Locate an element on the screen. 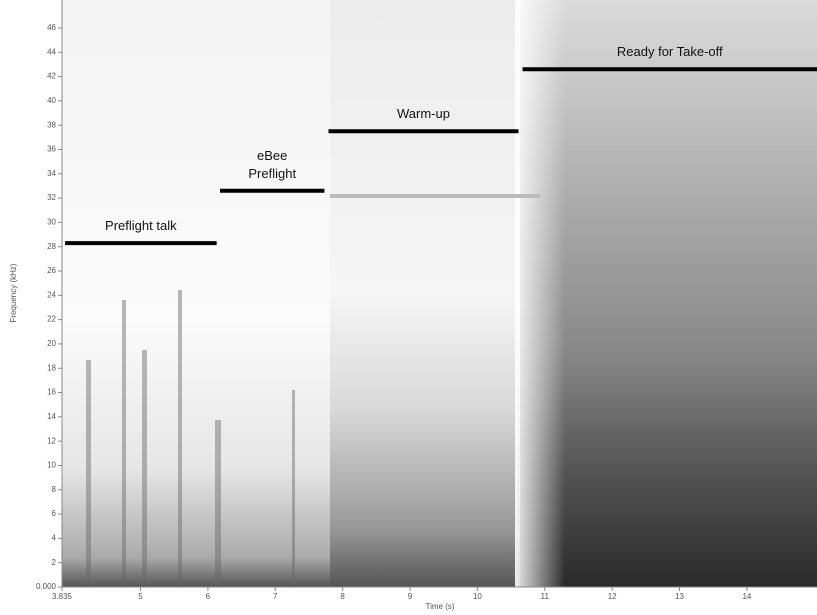  y-tick-label: 6 is located at coordinates (54, 513).